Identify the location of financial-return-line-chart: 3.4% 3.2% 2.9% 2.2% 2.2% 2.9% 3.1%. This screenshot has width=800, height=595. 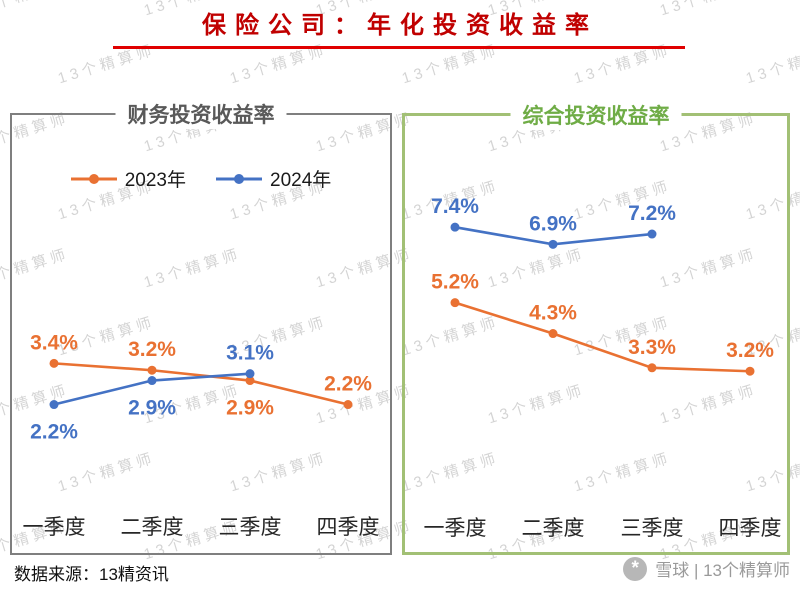
(201, 387).